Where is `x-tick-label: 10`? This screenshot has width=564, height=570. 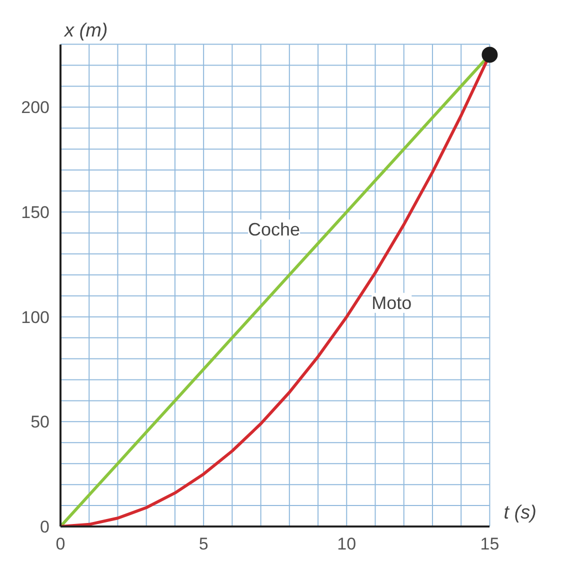 x-tick-label: 10 is located at coordinates (346, 544).